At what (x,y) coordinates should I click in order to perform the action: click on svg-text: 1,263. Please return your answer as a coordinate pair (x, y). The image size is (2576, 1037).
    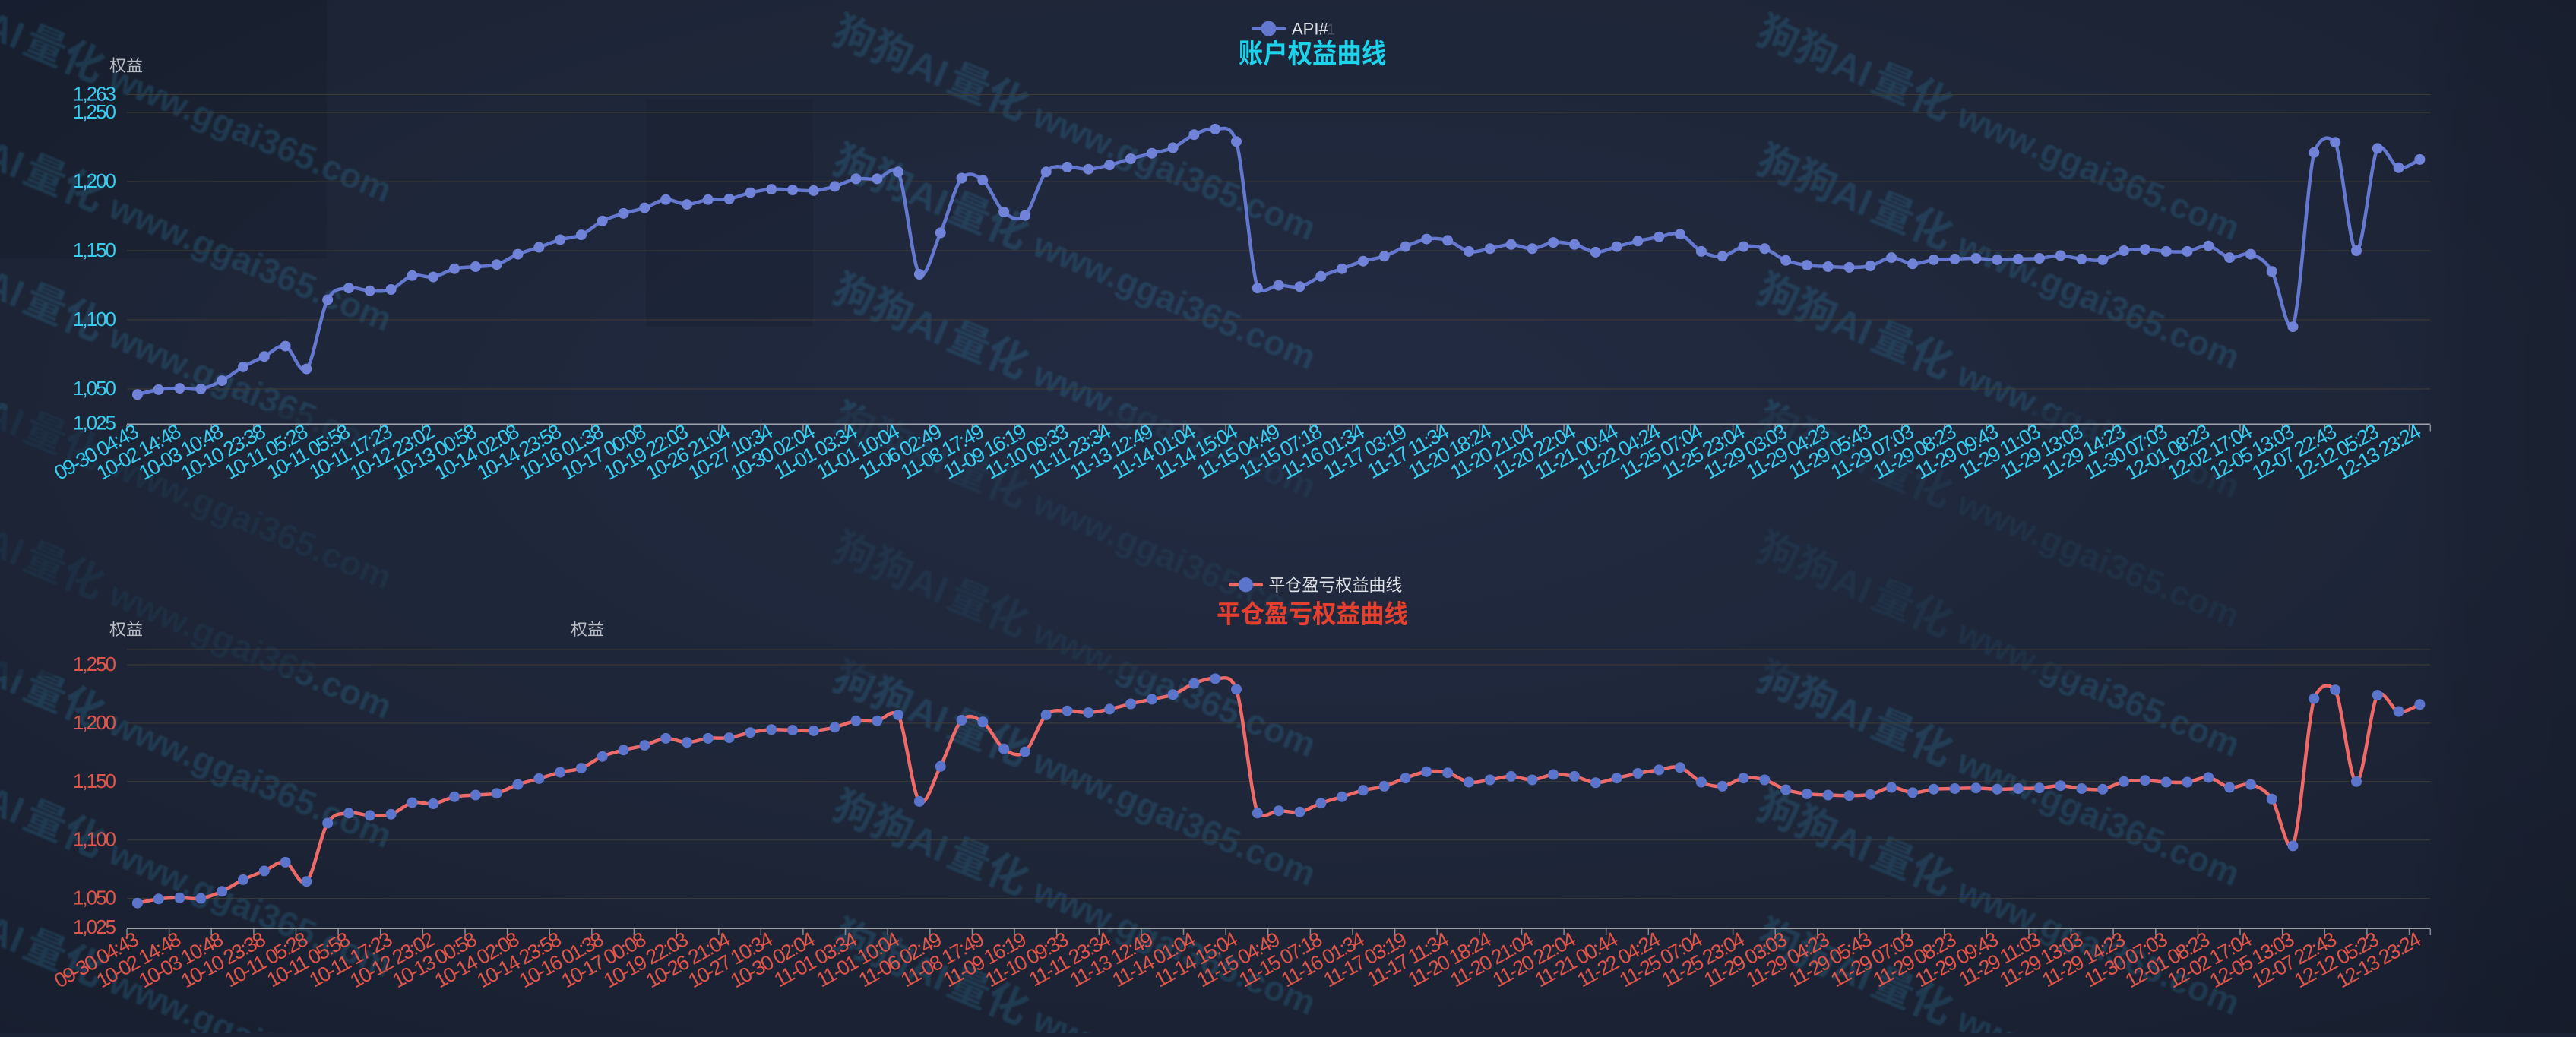
    Looking at the image, I should click on (94, 93).